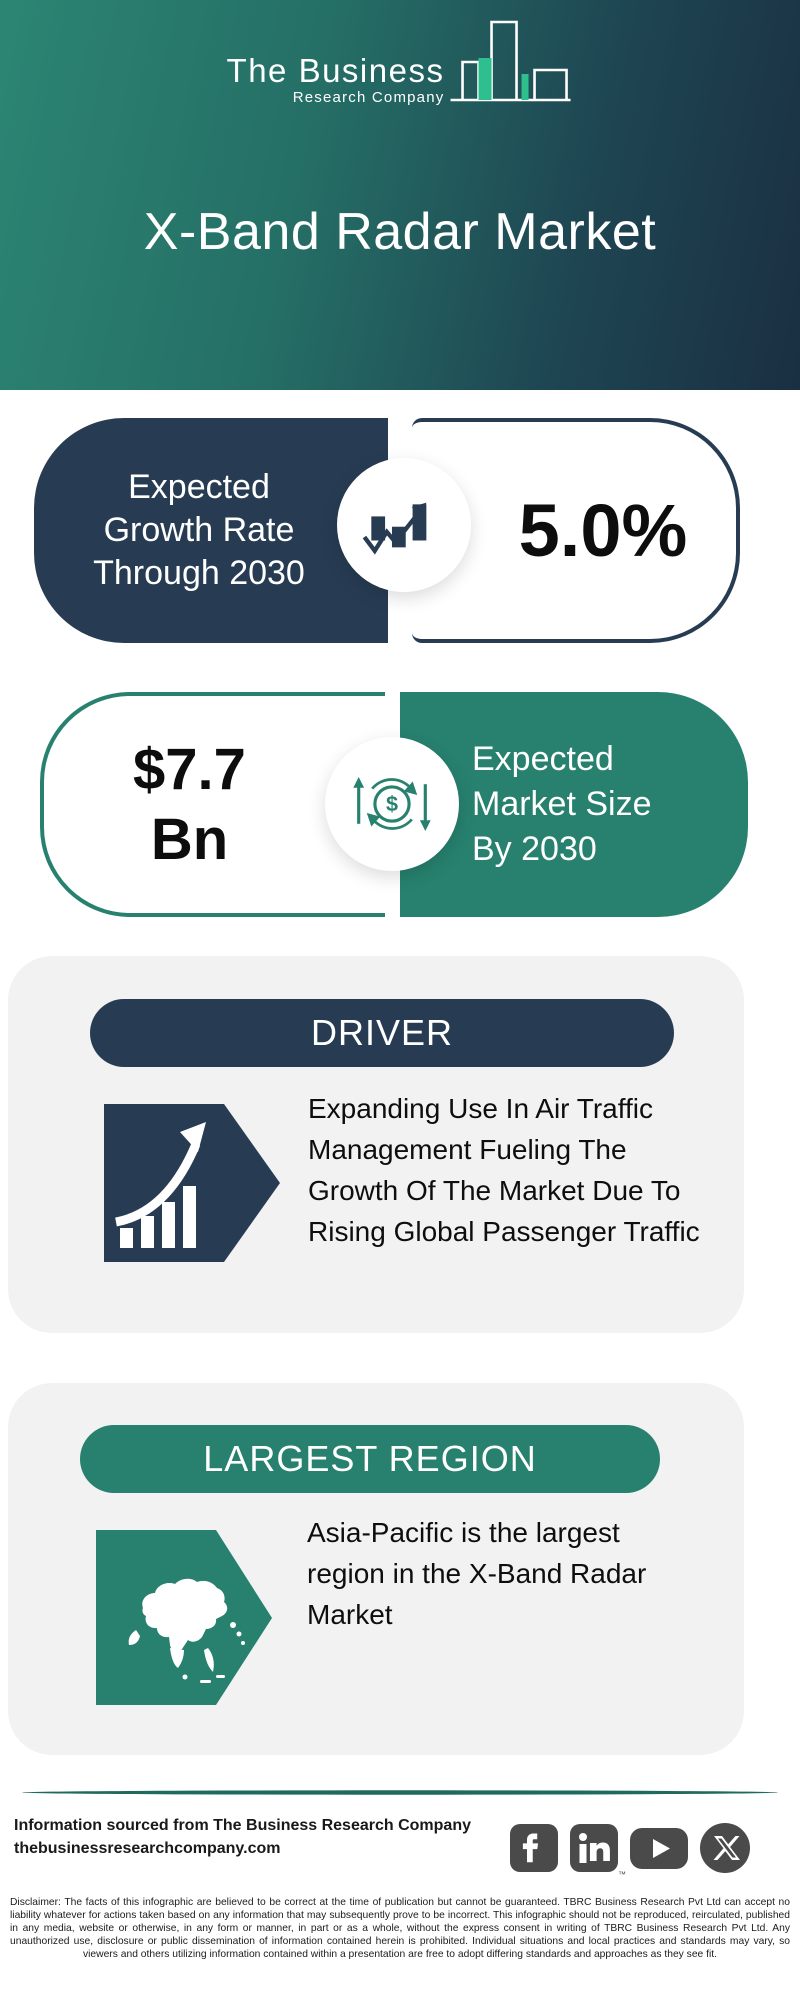 This screenshot has height=2000, width=800. I want to click on region-text-line: region in the X-Band Radar, so click(477, 1573).